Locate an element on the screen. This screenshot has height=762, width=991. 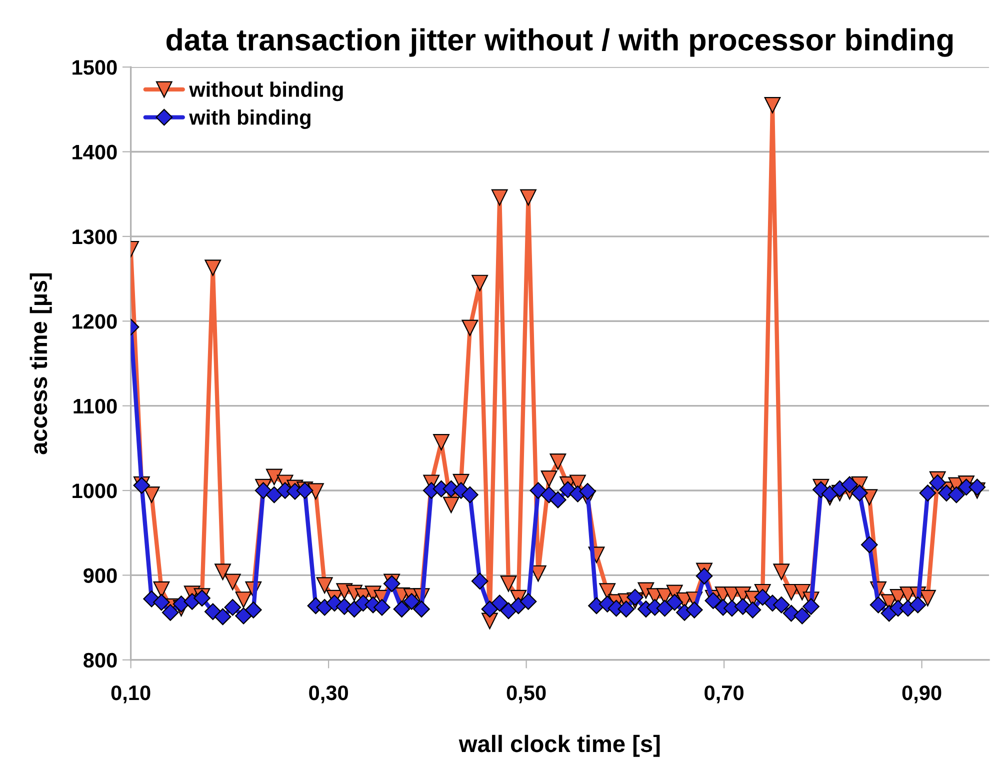
y-tick-label: 1100 is located at coordinates (95, 406).